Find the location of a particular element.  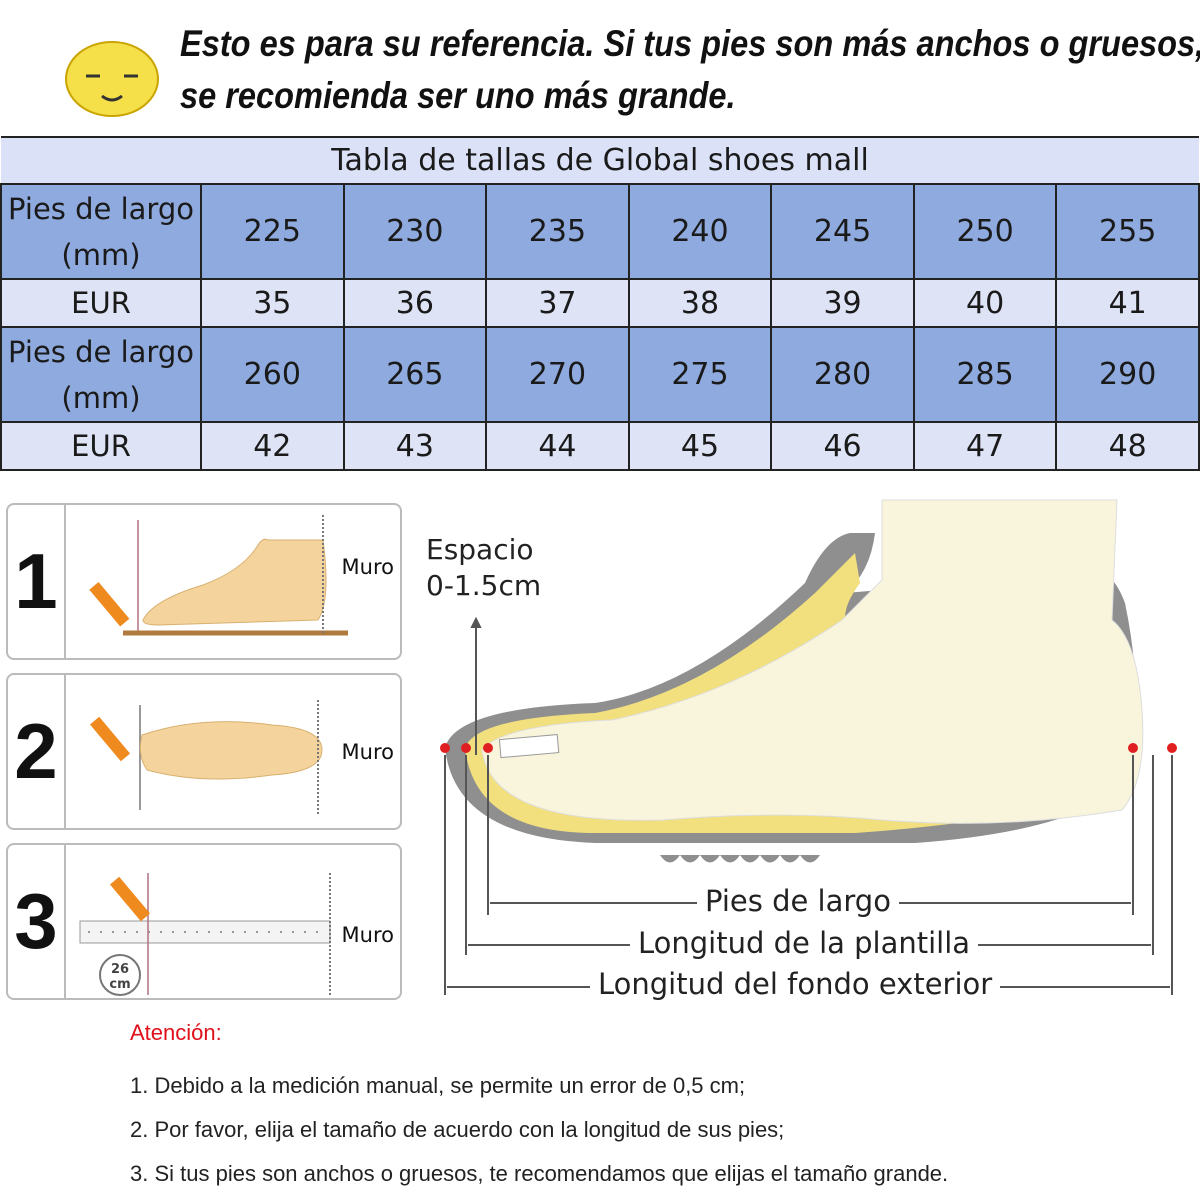

measurement-steps: 1 Muro 2 Muro 3 26 cm is located at coordinates (204, 758).